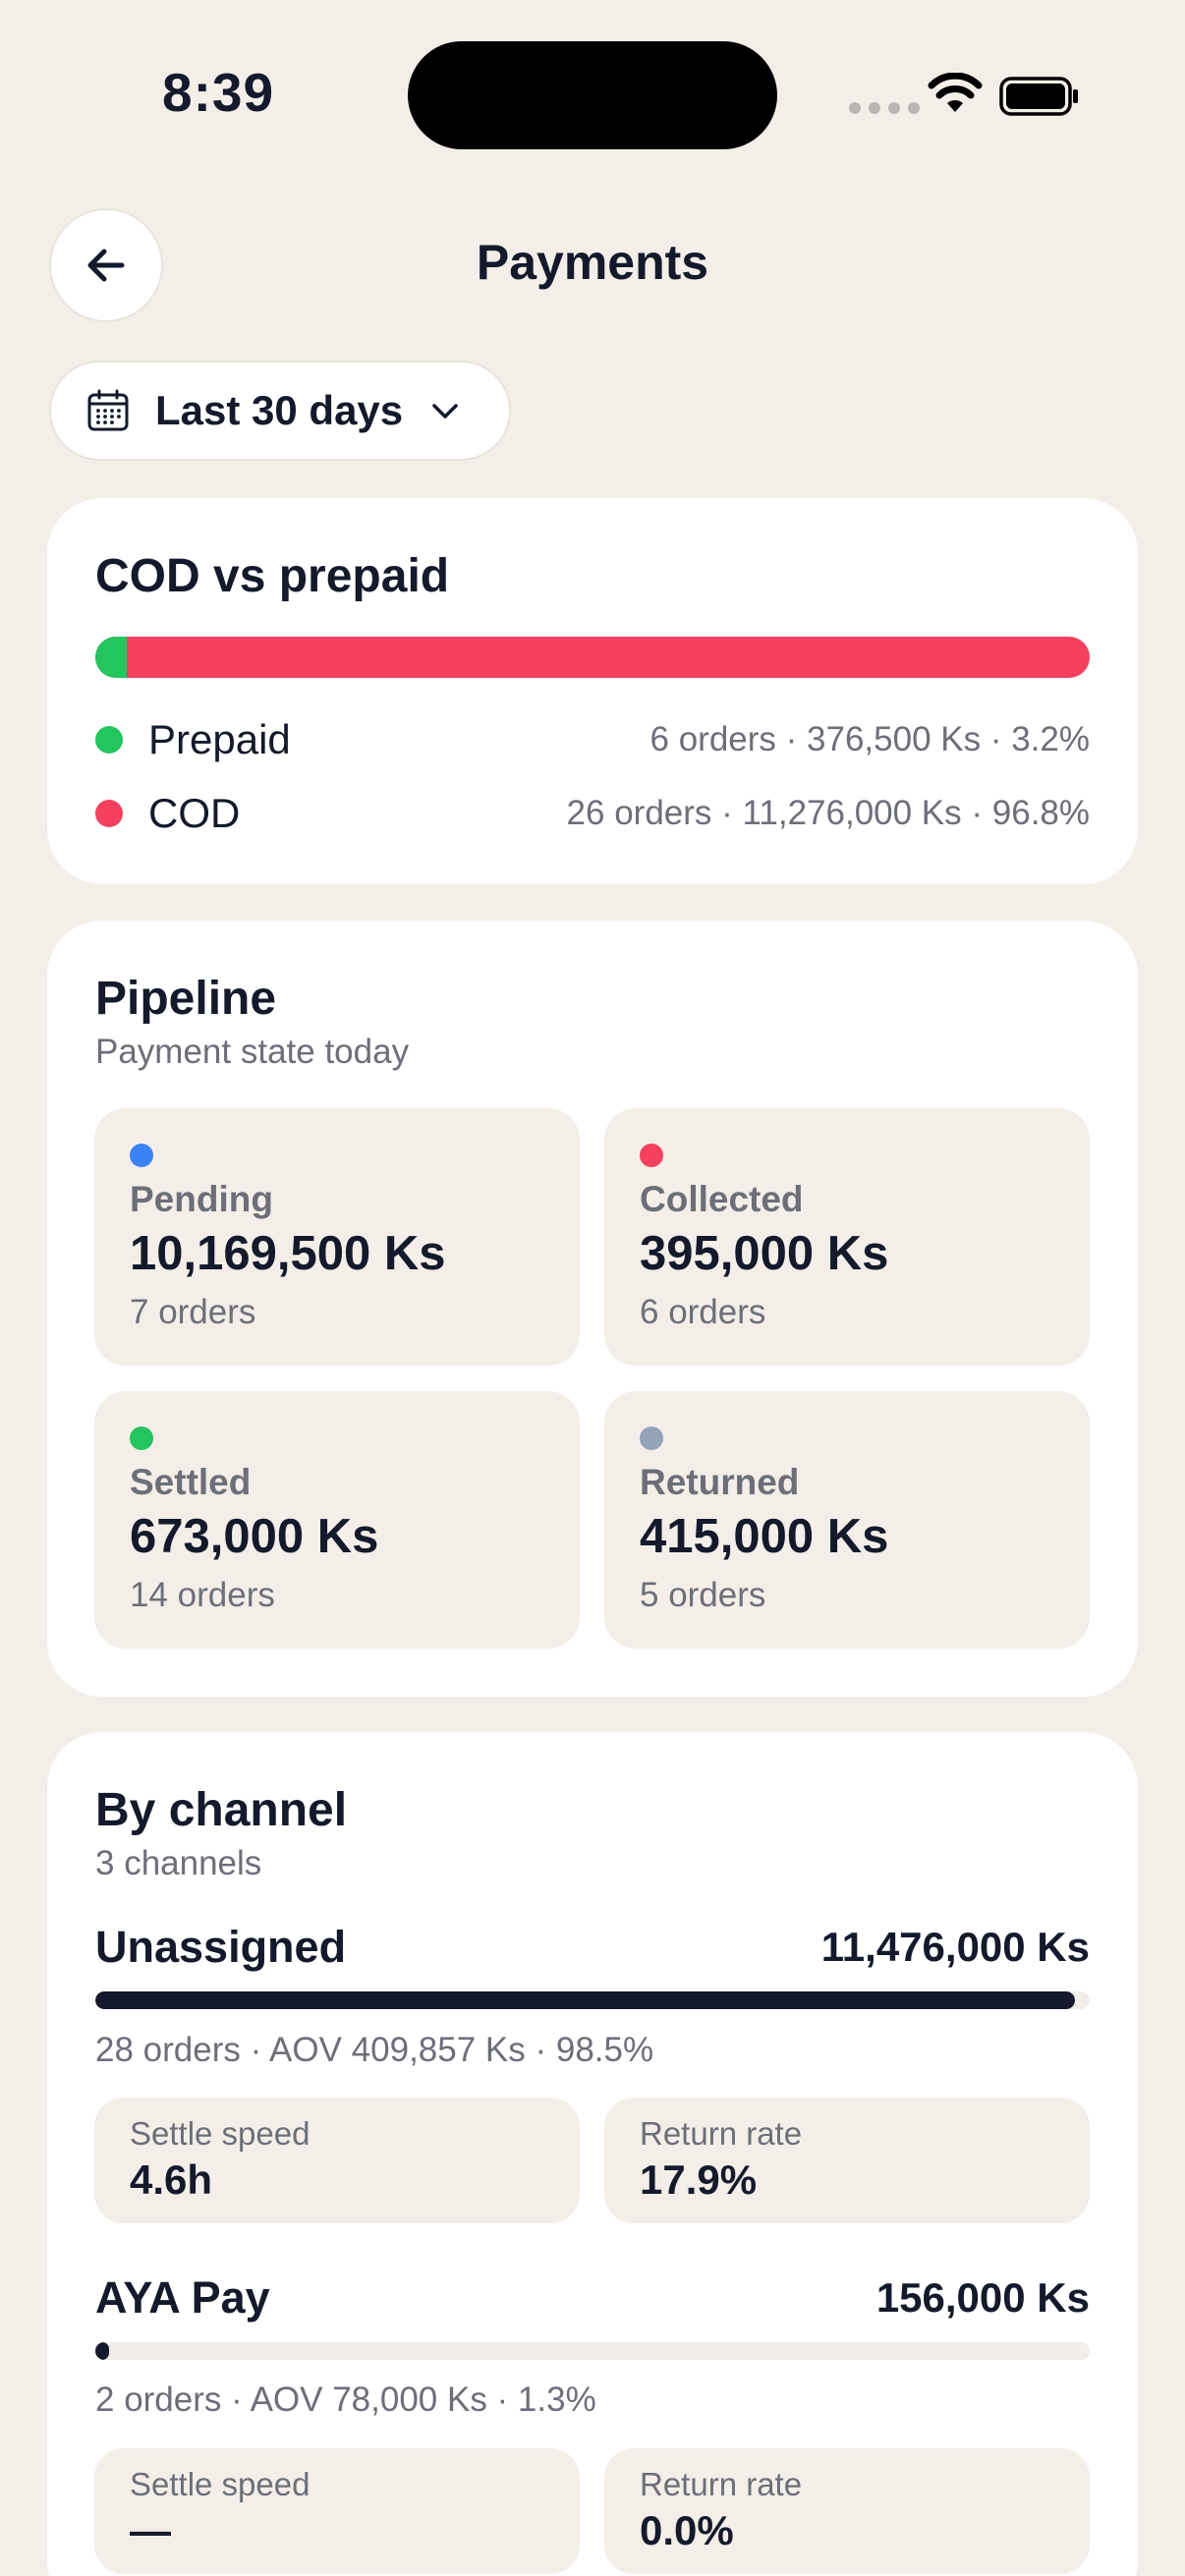  I want to click on arrow-left-icon, so click(106, 265).